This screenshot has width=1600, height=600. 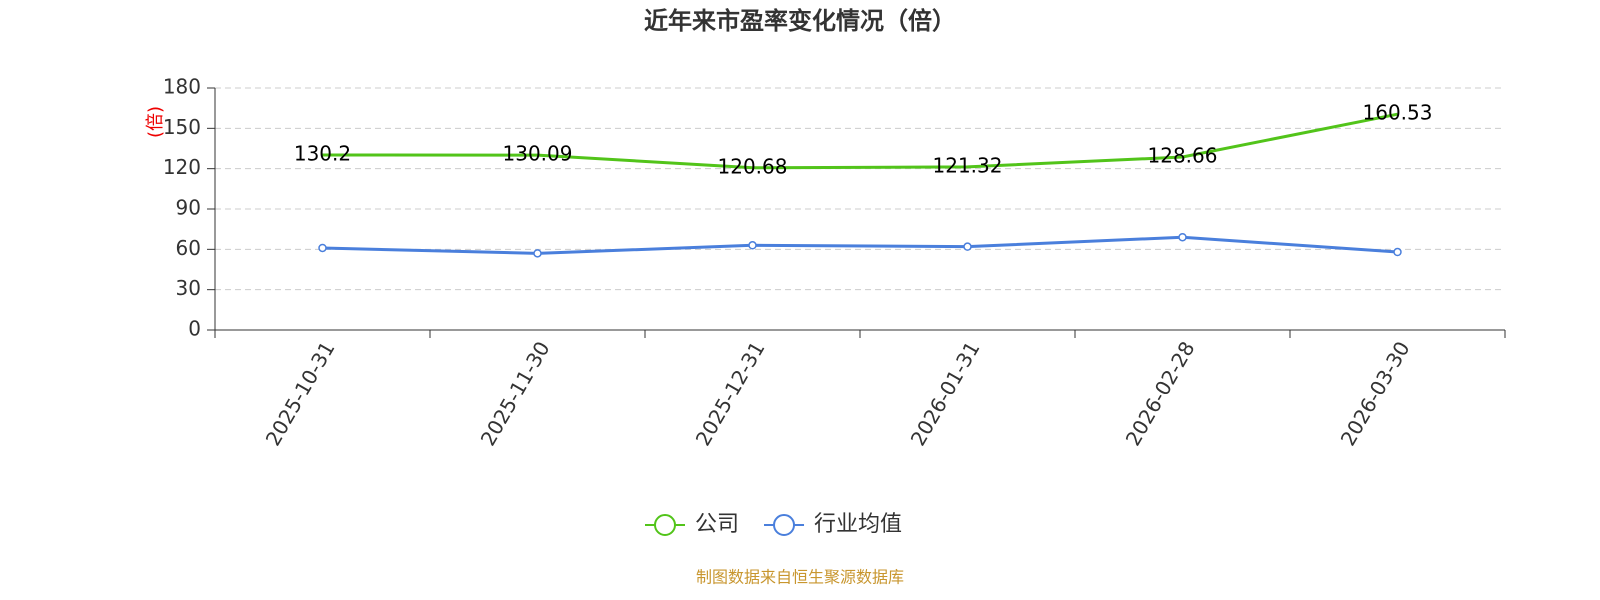 I want to click on x-tick-label: 2026-03-30, so click(x=1375, y=393).